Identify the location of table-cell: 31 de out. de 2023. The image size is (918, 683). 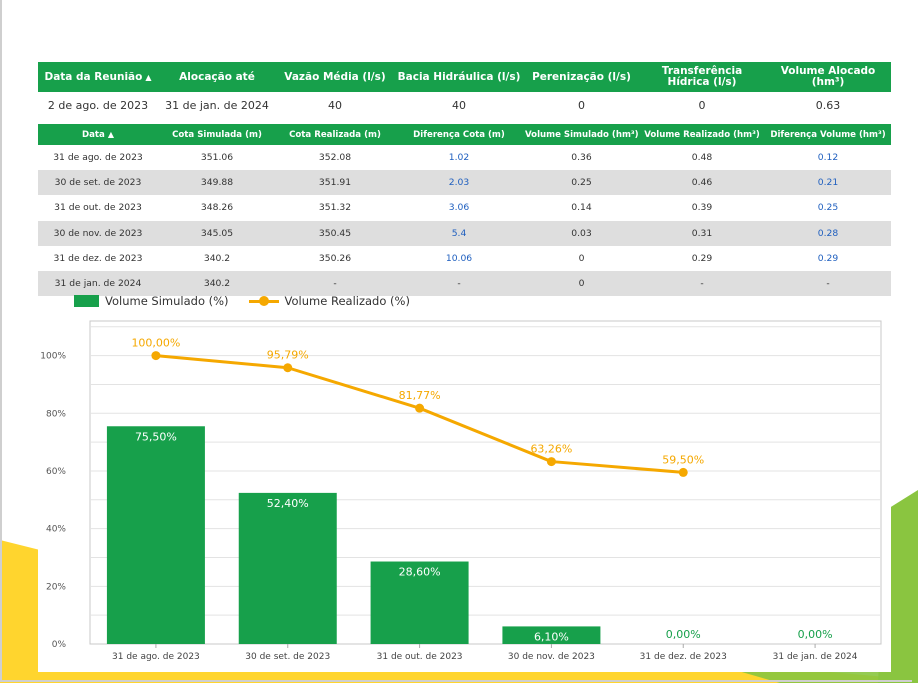
(98, 208).